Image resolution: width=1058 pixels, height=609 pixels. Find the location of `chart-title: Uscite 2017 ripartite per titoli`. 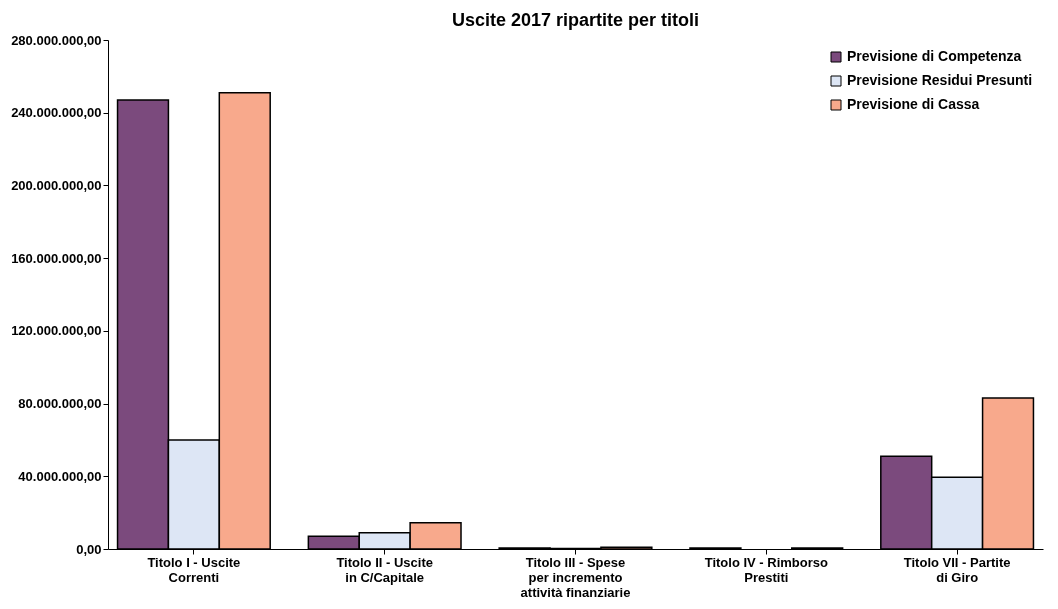

chart-title: Uscite 2017 ripartite per titoli is located at coordinates (575, 20).